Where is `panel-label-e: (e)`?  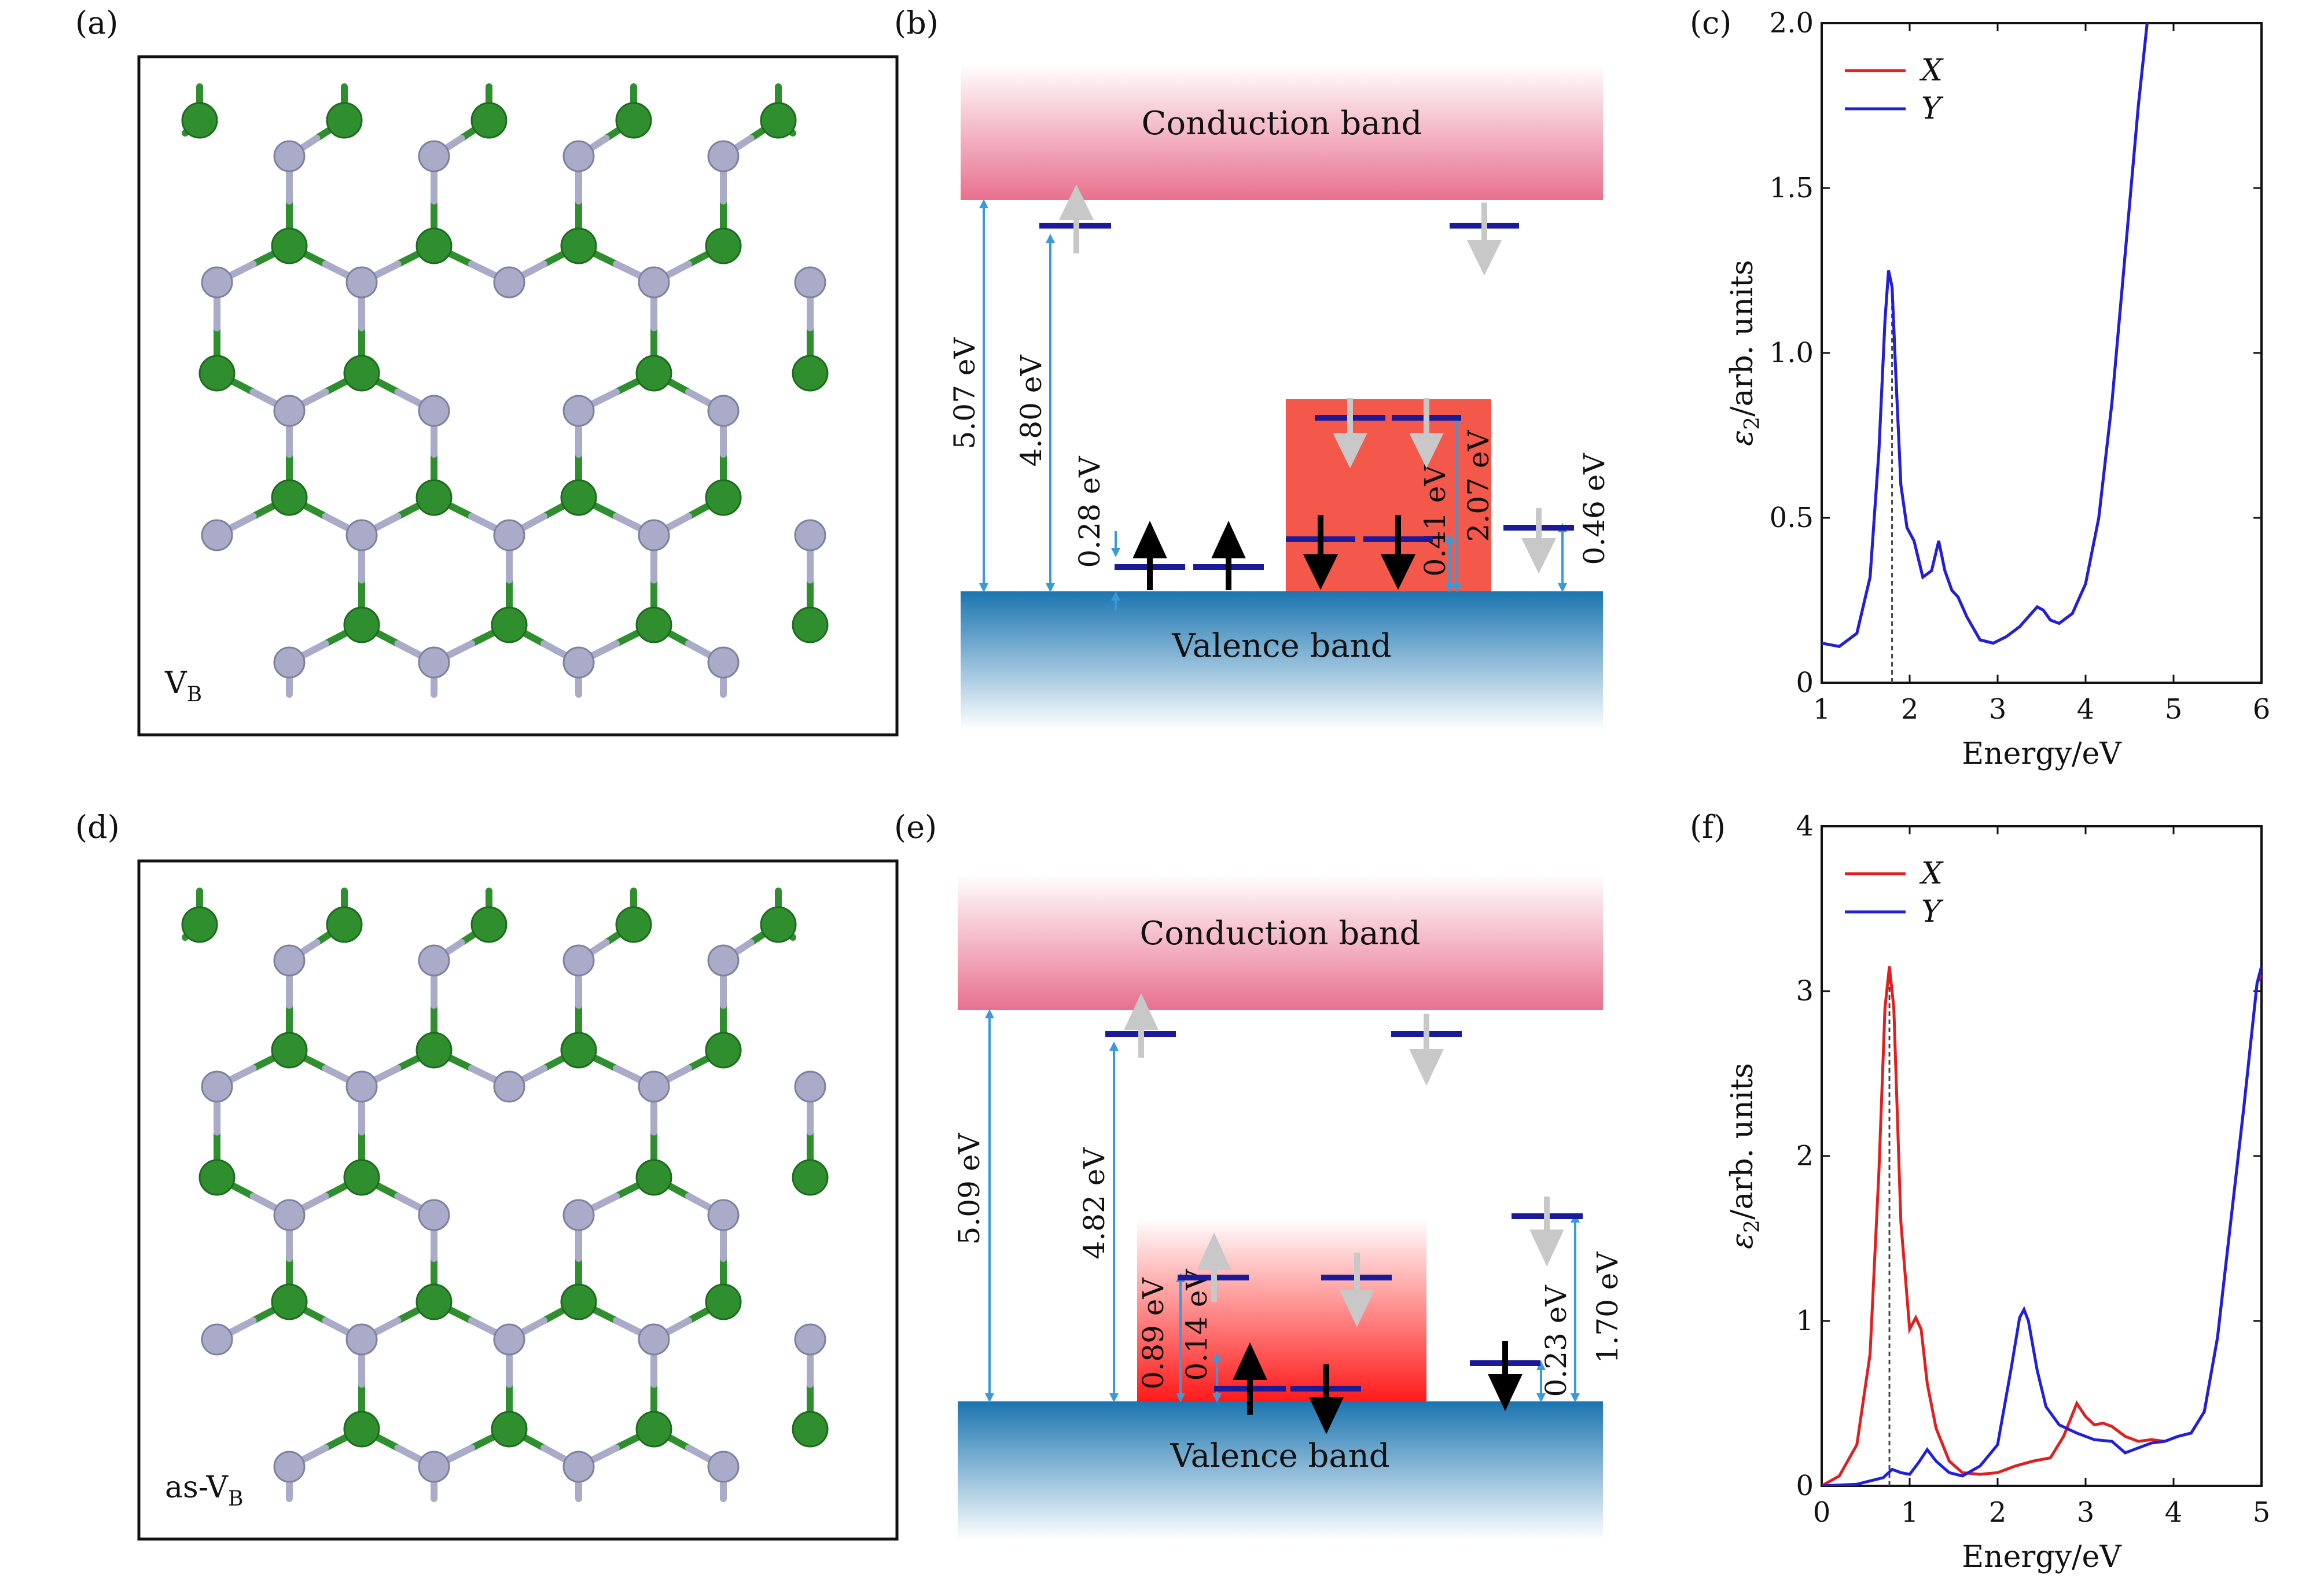
panel-label-e: (e) is located at coordinates (915, 827).